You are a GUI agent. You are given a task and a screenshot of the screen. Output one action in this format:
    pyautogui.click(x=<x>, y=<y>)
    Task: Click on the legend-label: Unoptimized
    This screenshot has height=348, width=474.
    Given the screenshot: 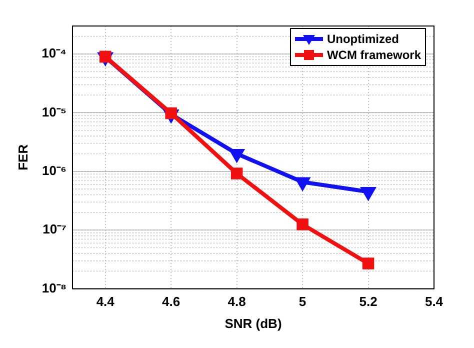 What is the action you would take?
    pyautogui.click(x=362, y=39)
    